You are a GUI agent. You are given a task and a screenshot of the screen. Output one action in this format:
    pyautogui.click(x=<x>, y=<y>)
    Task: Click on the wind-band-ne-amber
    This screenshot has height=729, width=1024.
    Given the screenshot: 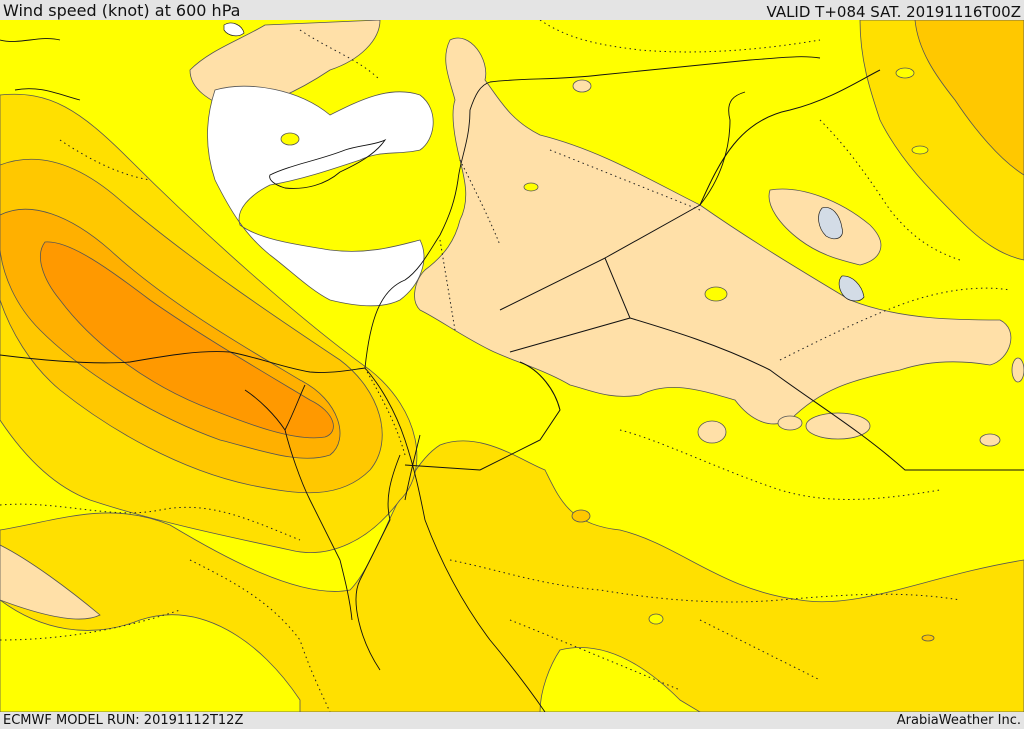 What is the action you would take?
    pyautogui.click(x=969, y=98)
    